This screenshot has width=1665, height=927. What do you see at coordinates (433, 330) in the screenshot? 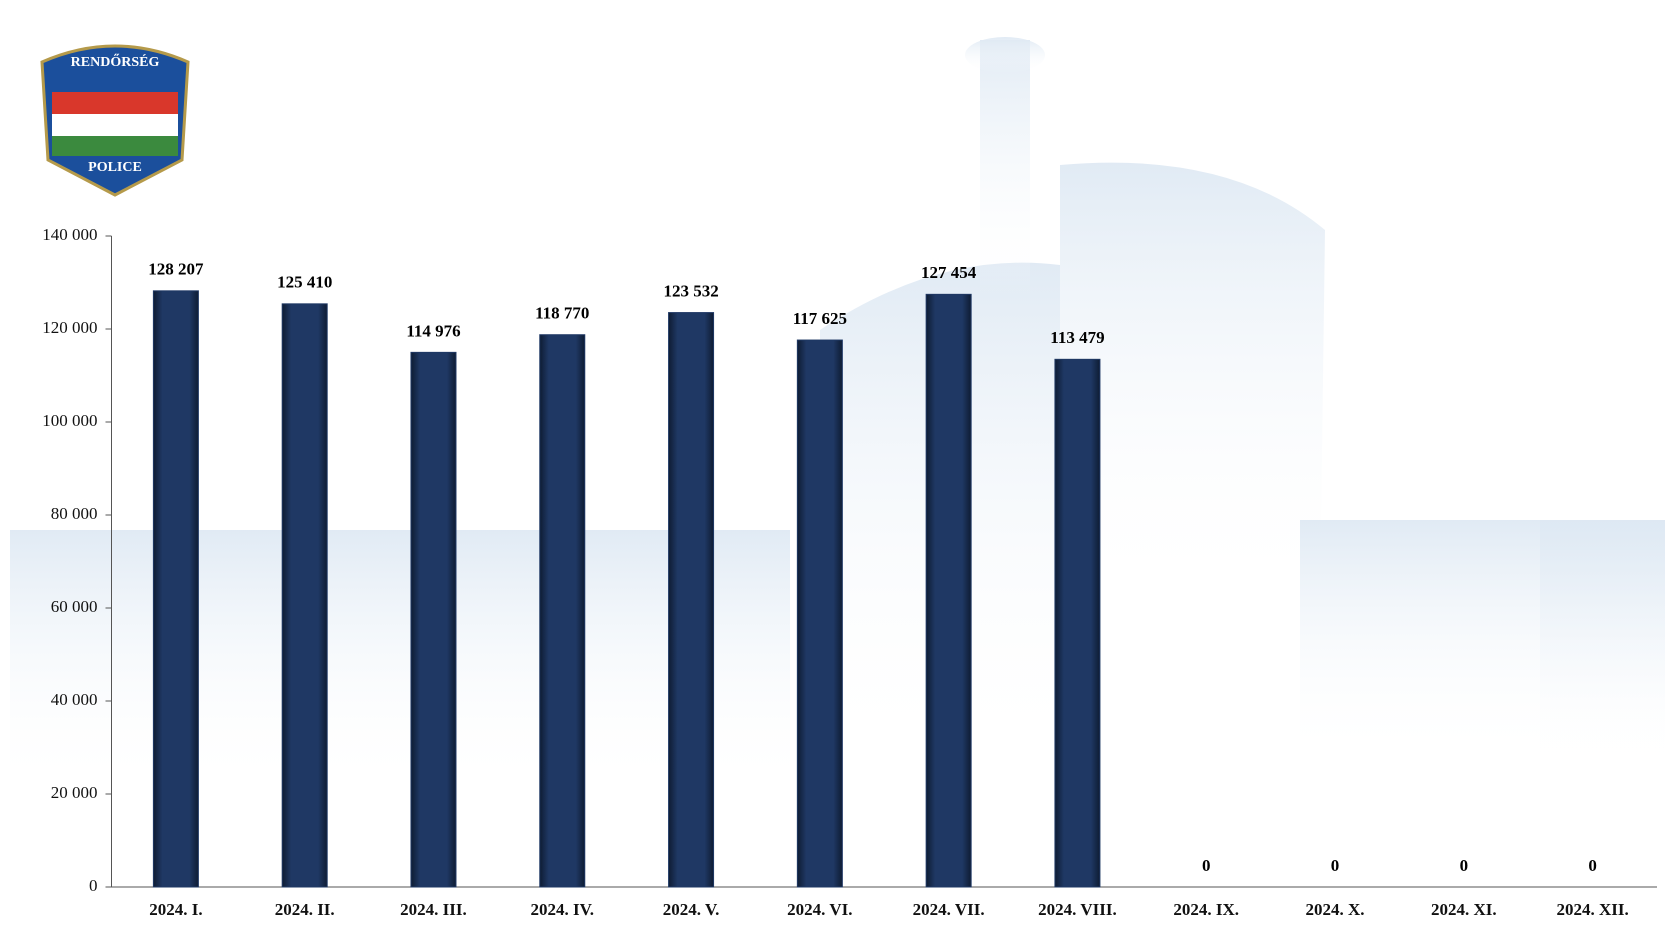
I see `data-label: 114 976` at bounding box center [433, 330].